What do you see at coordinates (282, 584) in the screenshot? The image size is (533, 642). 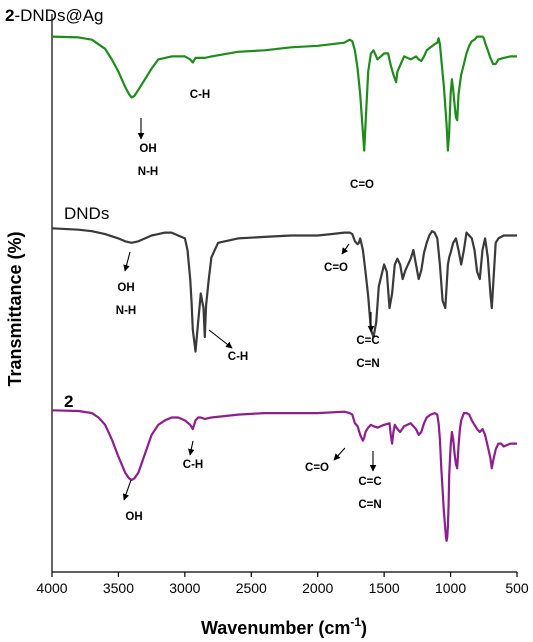 I see `x-axis-ticks: 4000 3500 3000 2500 2000 1500 1000 500` at bounding box center [282, 584].